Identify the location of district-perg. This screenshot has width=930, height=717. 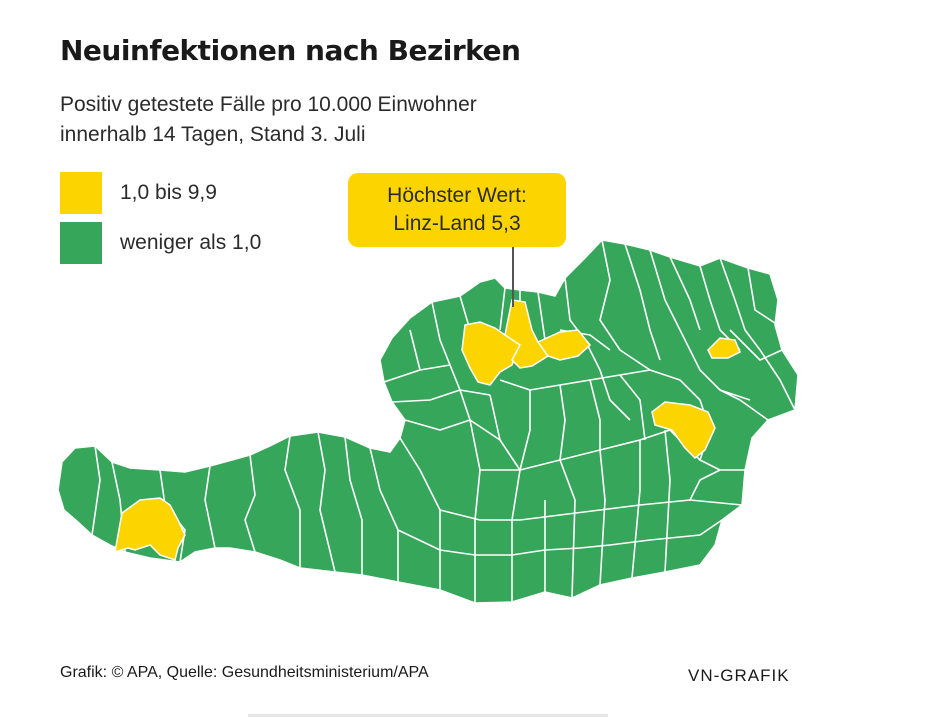
(564, 345).